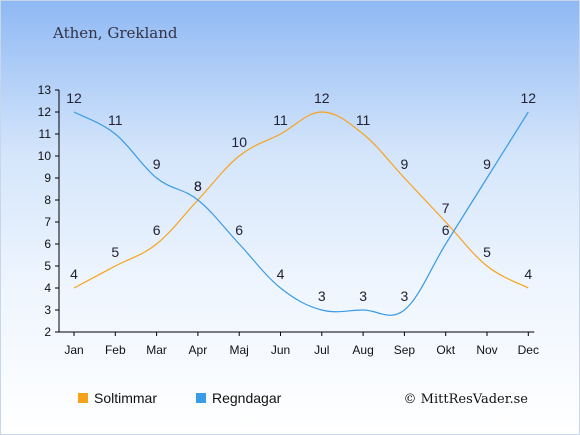 Image resolution: width=580 pixels, height=435 pixels. Describe the element at coordinates (201, 398) in the screenshot. I see `legend-swatch-regndagar` at that location.